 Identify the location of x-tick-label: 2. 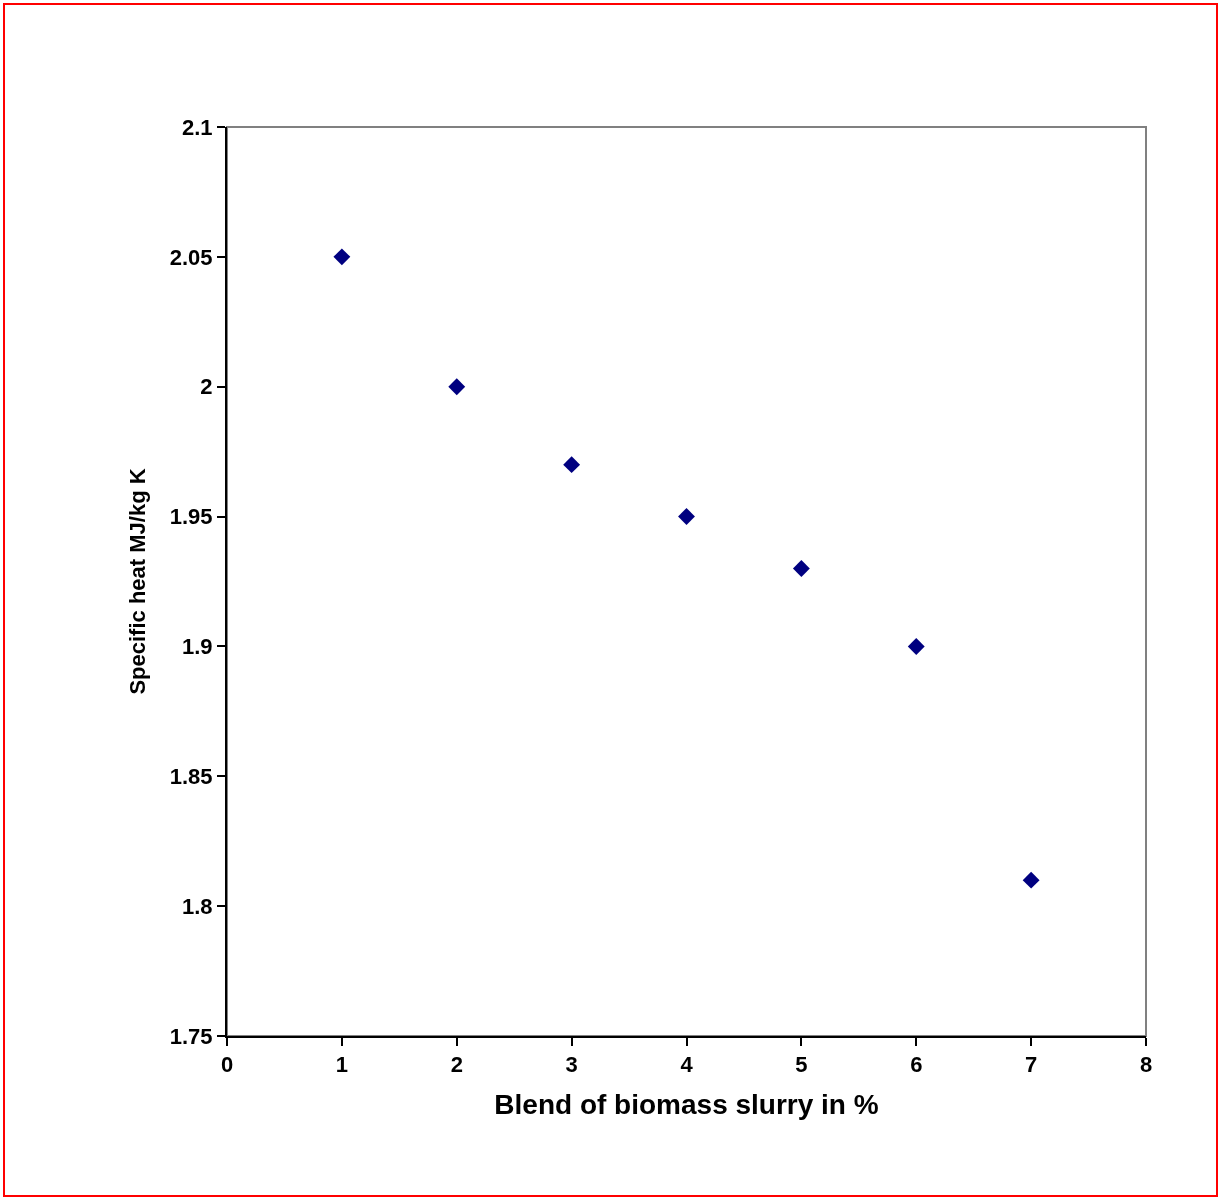
(456, 1065).